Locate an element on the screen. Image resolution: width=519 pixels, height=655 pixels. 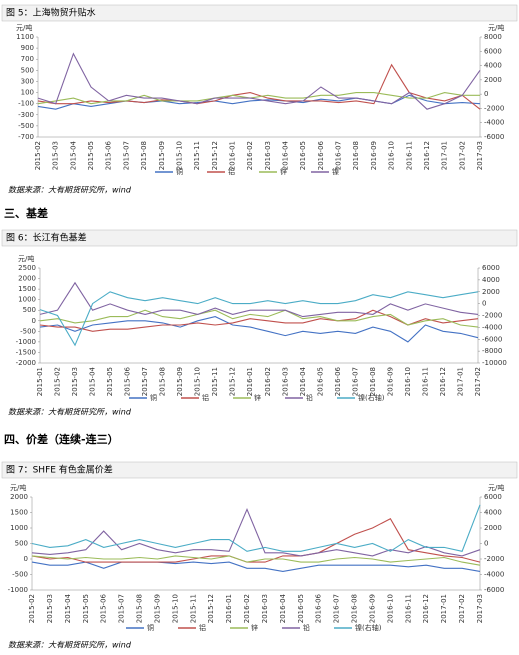
y-tick-label: -300 is located at coordinates (26, 115).